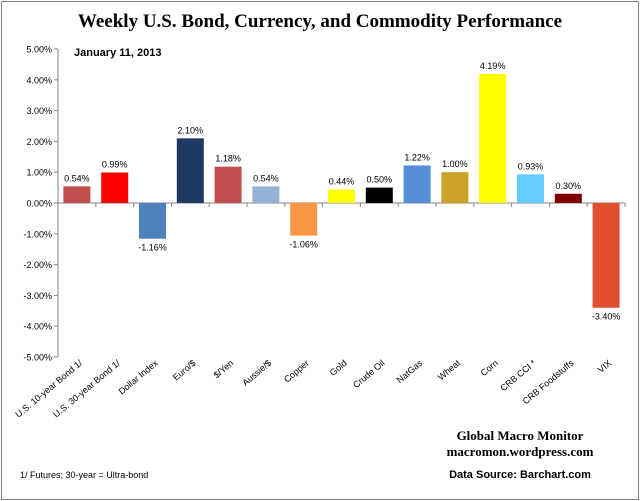 The height and width of the screenshot is (501, 640). What do you see at coordinates (489, 368) in the screenshot?
I see `x-category-label: Corn` at bounding box center [489, 368].